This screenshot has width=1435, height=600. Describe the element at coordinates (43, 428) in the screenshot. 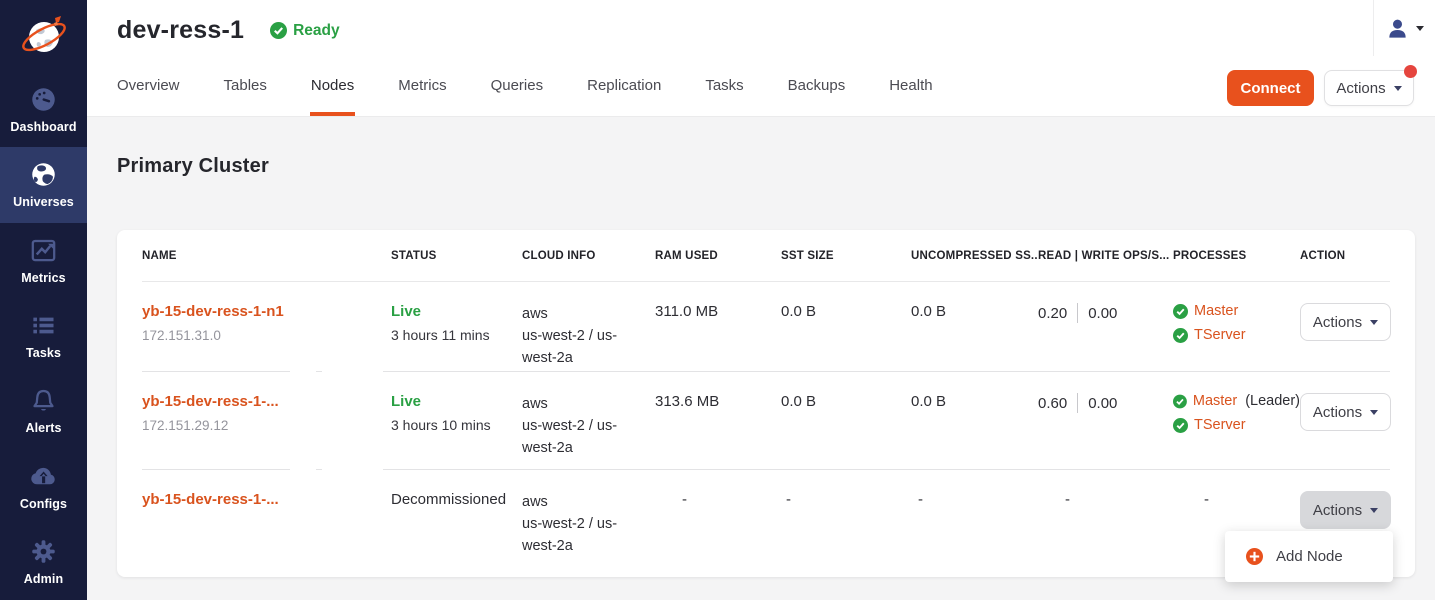

I see `sidebar-item-label: Alerts` at that location.